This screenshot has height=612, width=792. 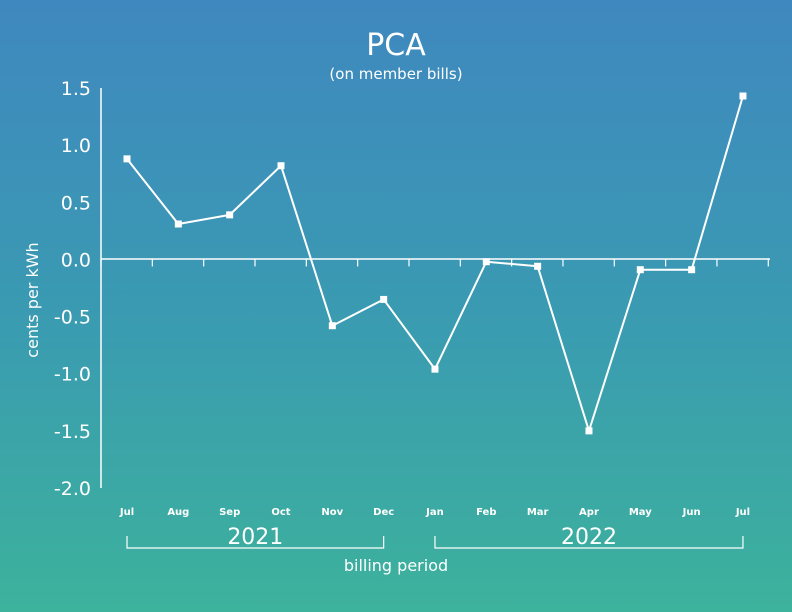 I want to click on year-label: 2022, so click(x=589, y=537).